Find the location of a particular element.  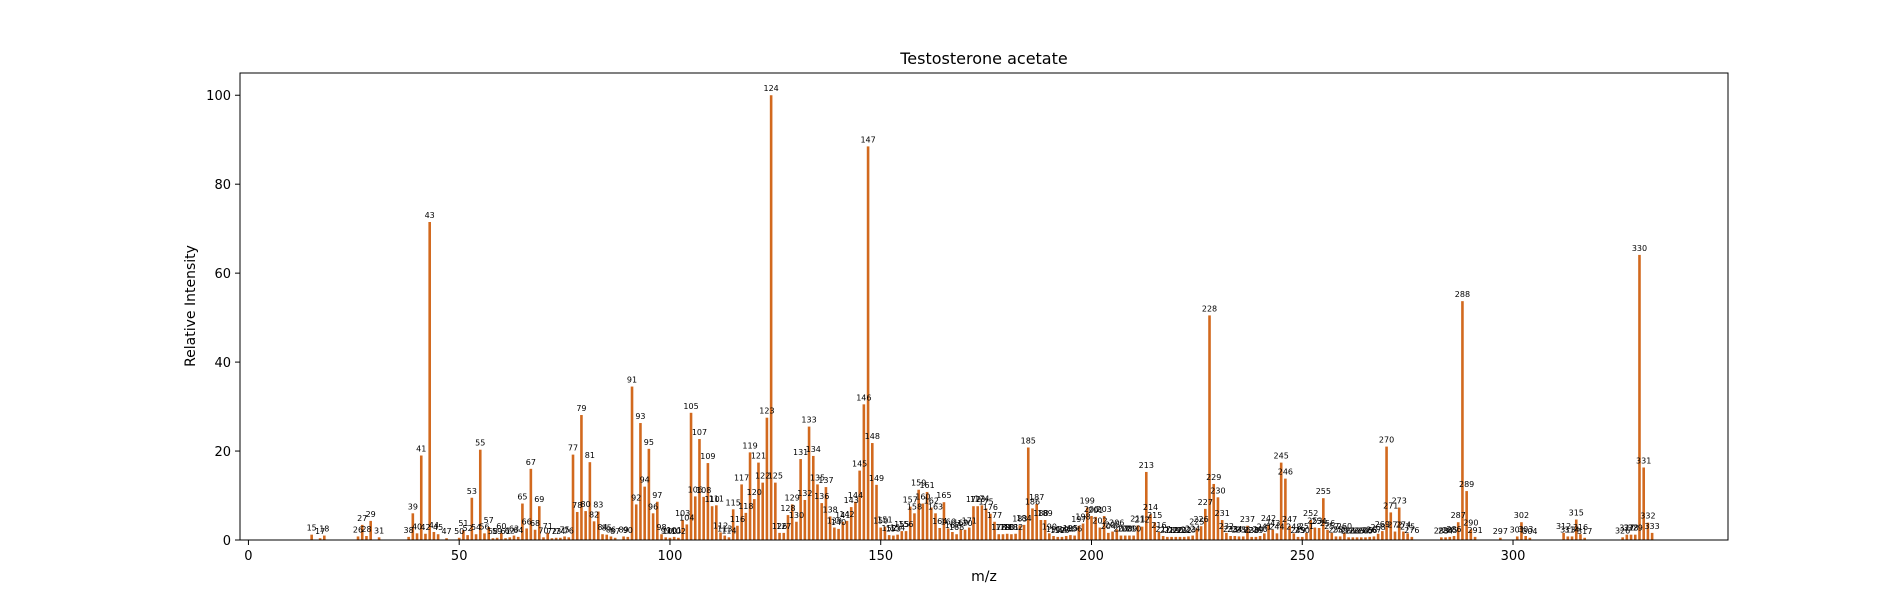

x-tick-label: 100 is located at coordinates (670, 556).